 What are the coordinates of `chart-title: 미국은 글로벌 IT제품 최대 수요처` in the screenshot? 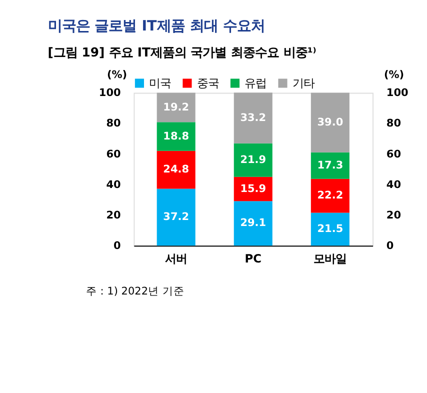 It's located at (156, 26).